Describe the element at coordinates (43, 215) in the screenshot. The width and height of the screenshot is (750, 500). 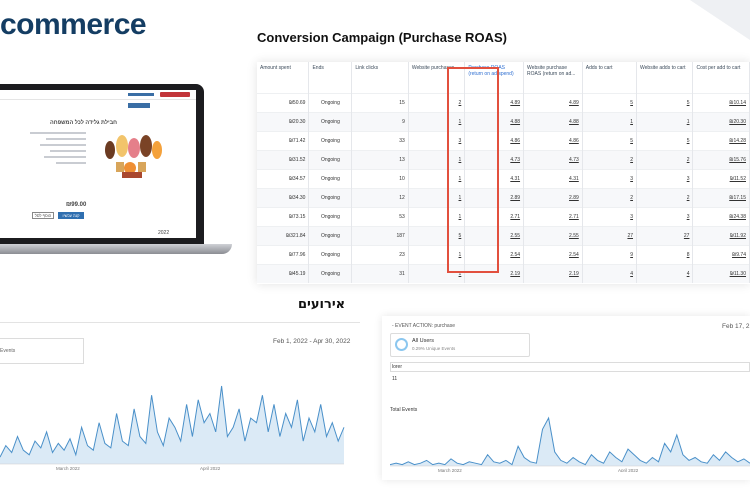
I see `add-to-cart-button: הוסף לסל` at that location.